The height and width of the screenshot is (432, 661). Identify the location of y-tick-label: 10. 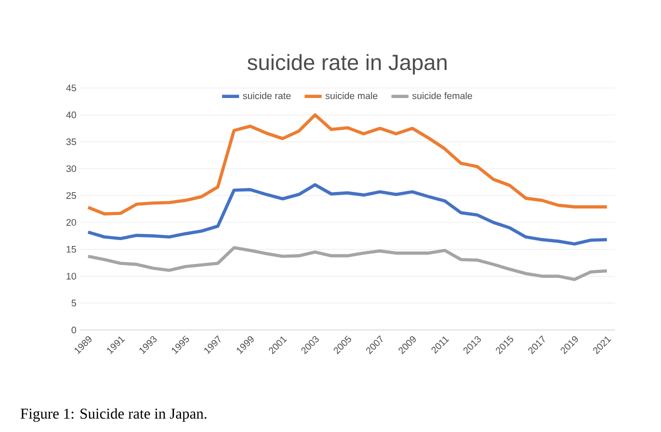
(71, 276).